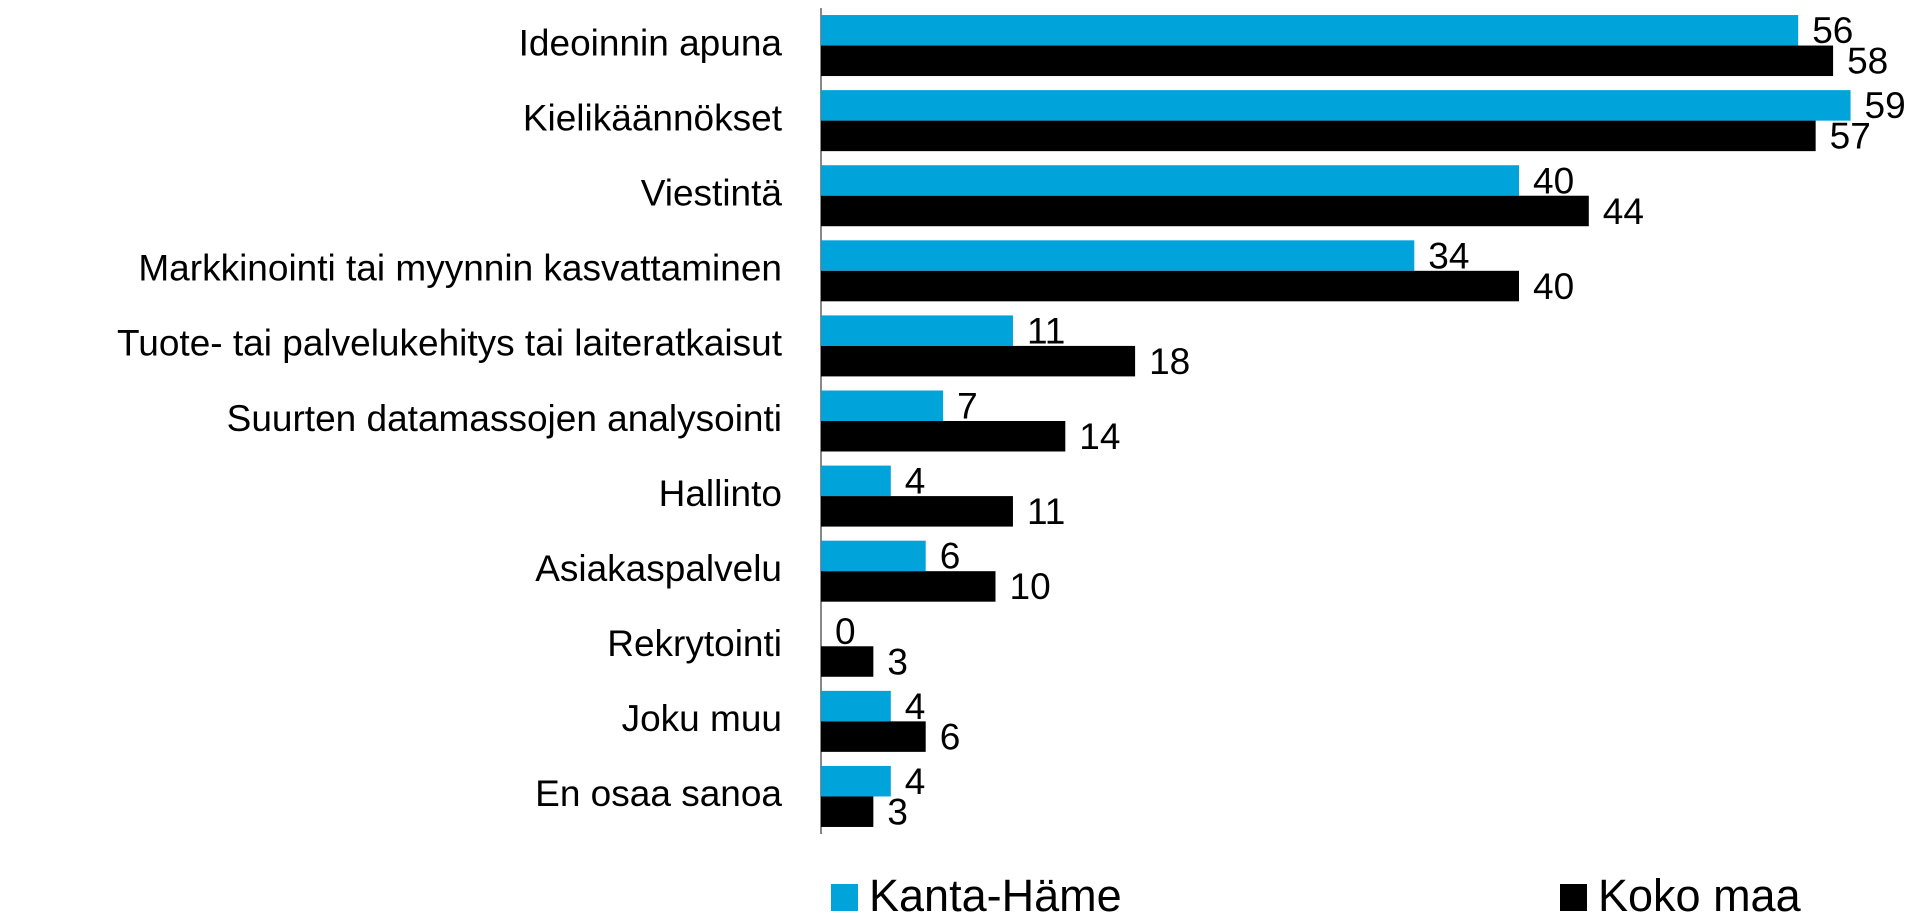  What do you see at coordinates (658, 568) in the screenshot?
I see `category-label: Asiakaspalvelu` at bounding box center [658, 568].